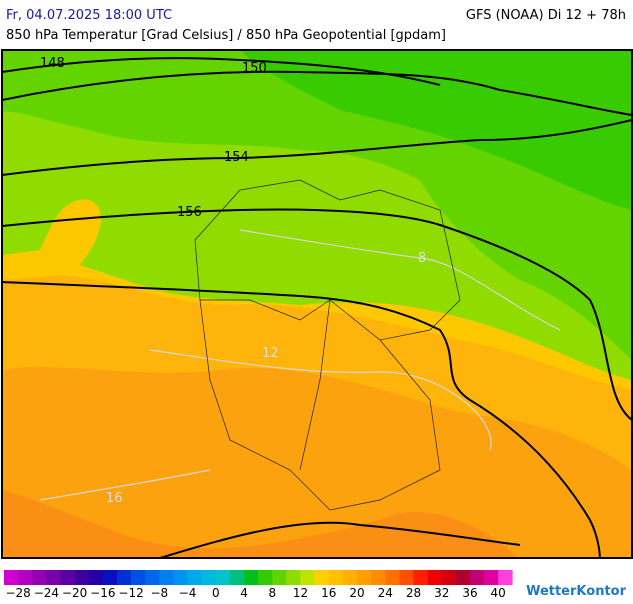 The image size is (633, 604). What do you see at coordinates (300, 593) in the screenshot?
I see `colorbar-label: 12` at bounding box center [300, 593].